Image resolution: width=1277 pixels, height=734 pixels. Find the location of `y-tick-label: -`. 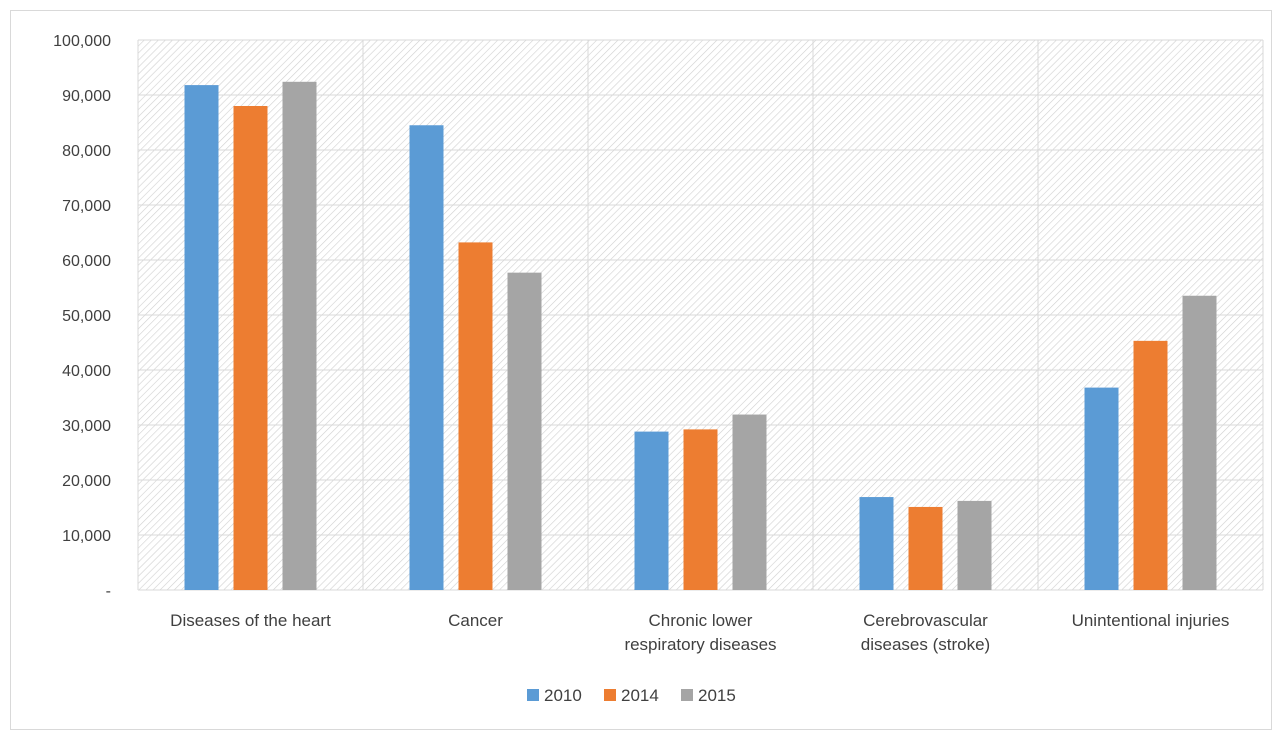

y-tick-label: - is located at coordinates (108, 591).